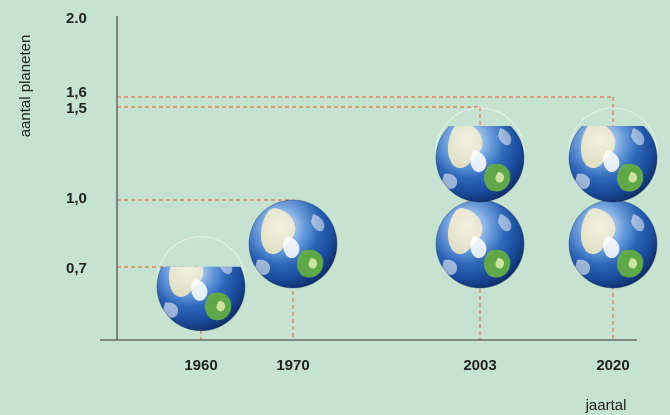 This screenshot has height=415, width=670. I want to click on y-tick-label: 1,5, so click(76, 108).